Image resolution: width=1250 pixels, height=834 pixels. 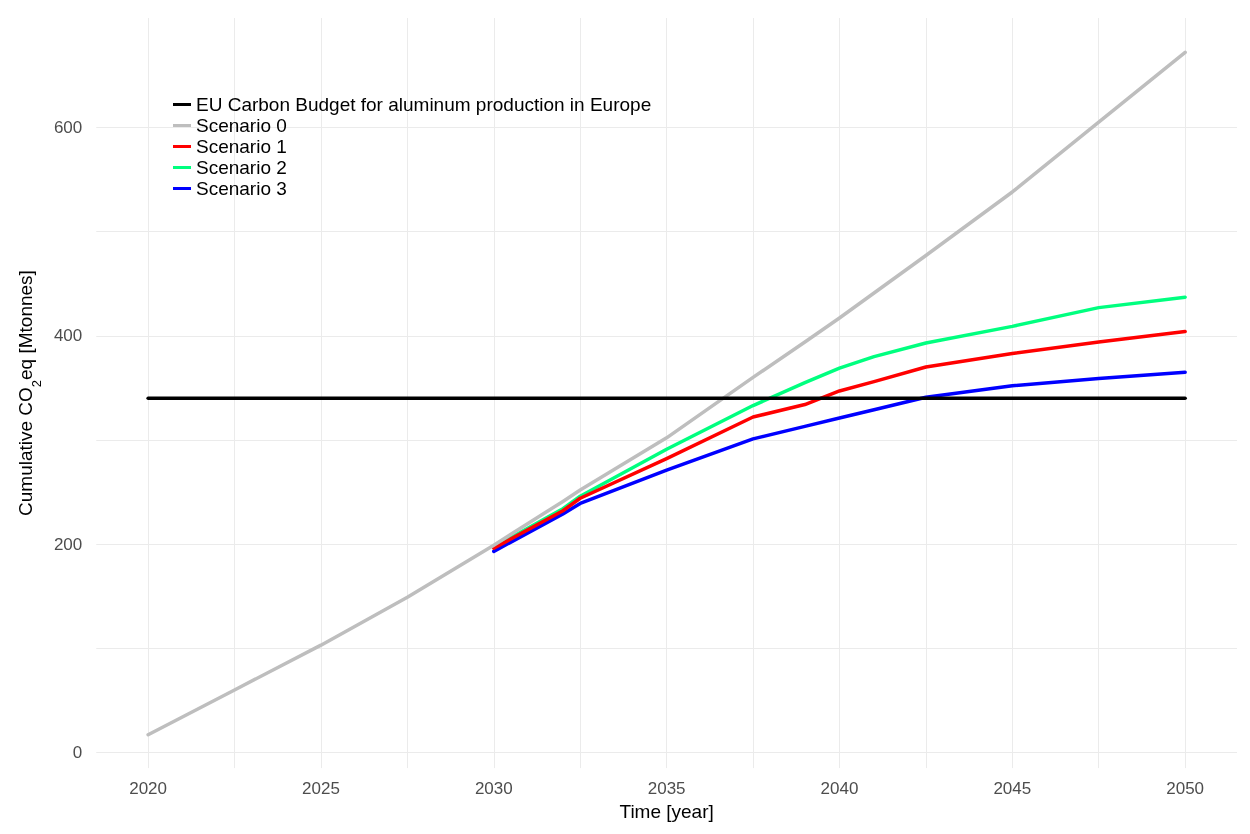 What do you see at coordinates (424, 104) in the screenshot?
I see `legend-label: EU Carbon Budget for aluminum production in Europe` at bounding box center [424, 104].